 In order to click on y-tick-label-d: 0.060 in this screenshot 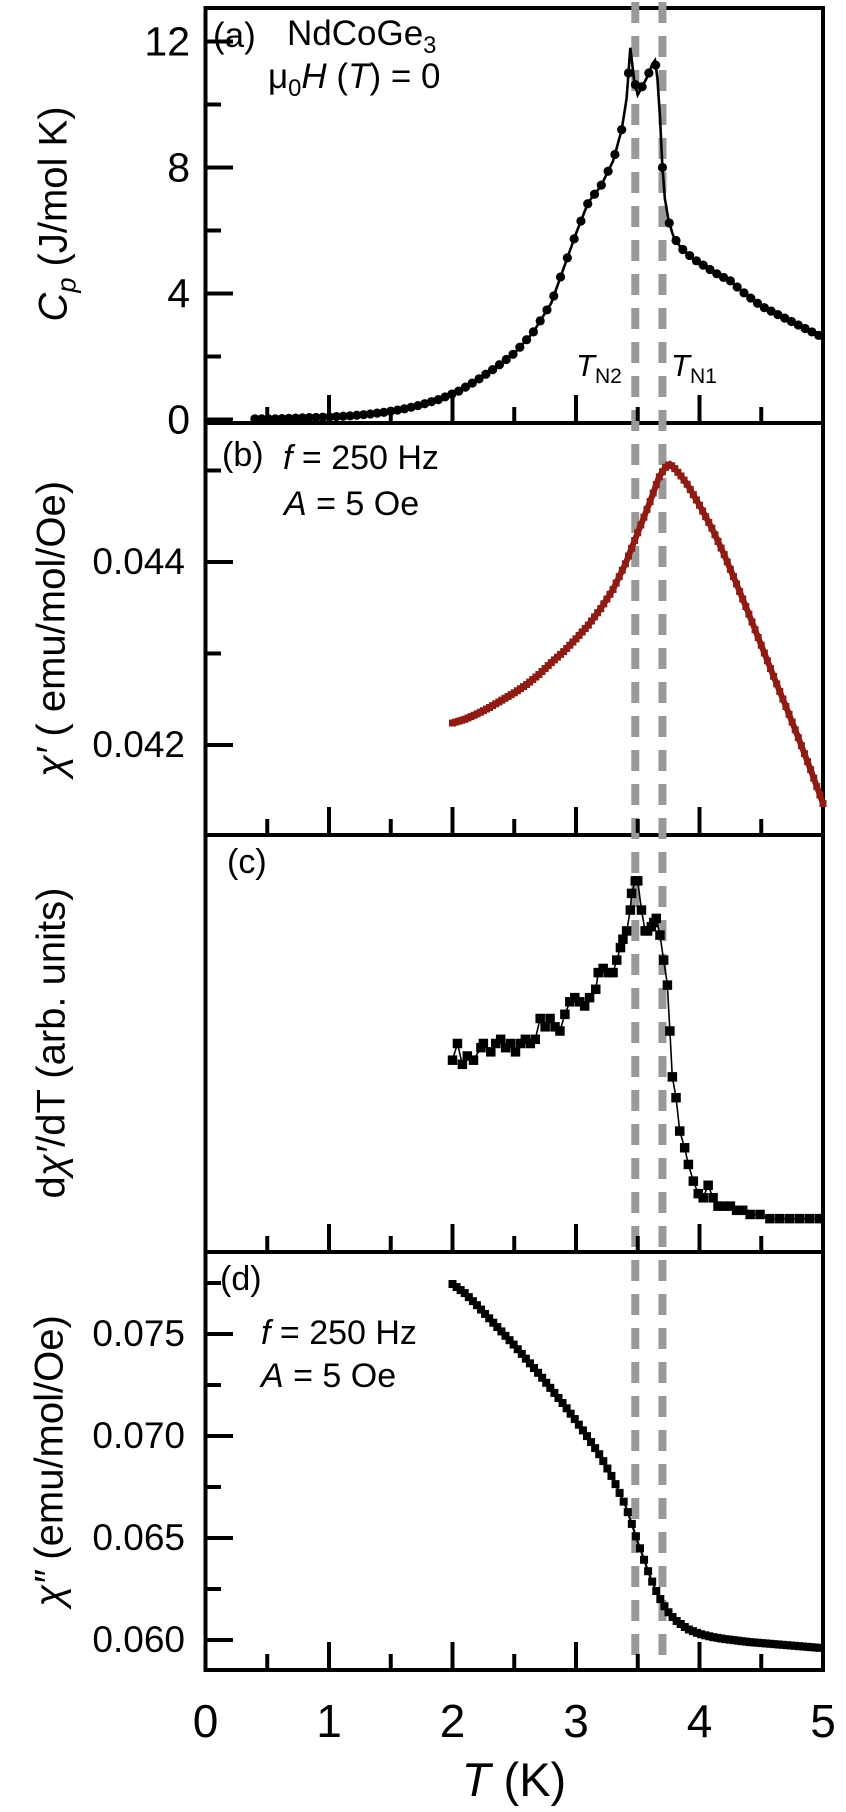, I will do `click(138, 1639)`.